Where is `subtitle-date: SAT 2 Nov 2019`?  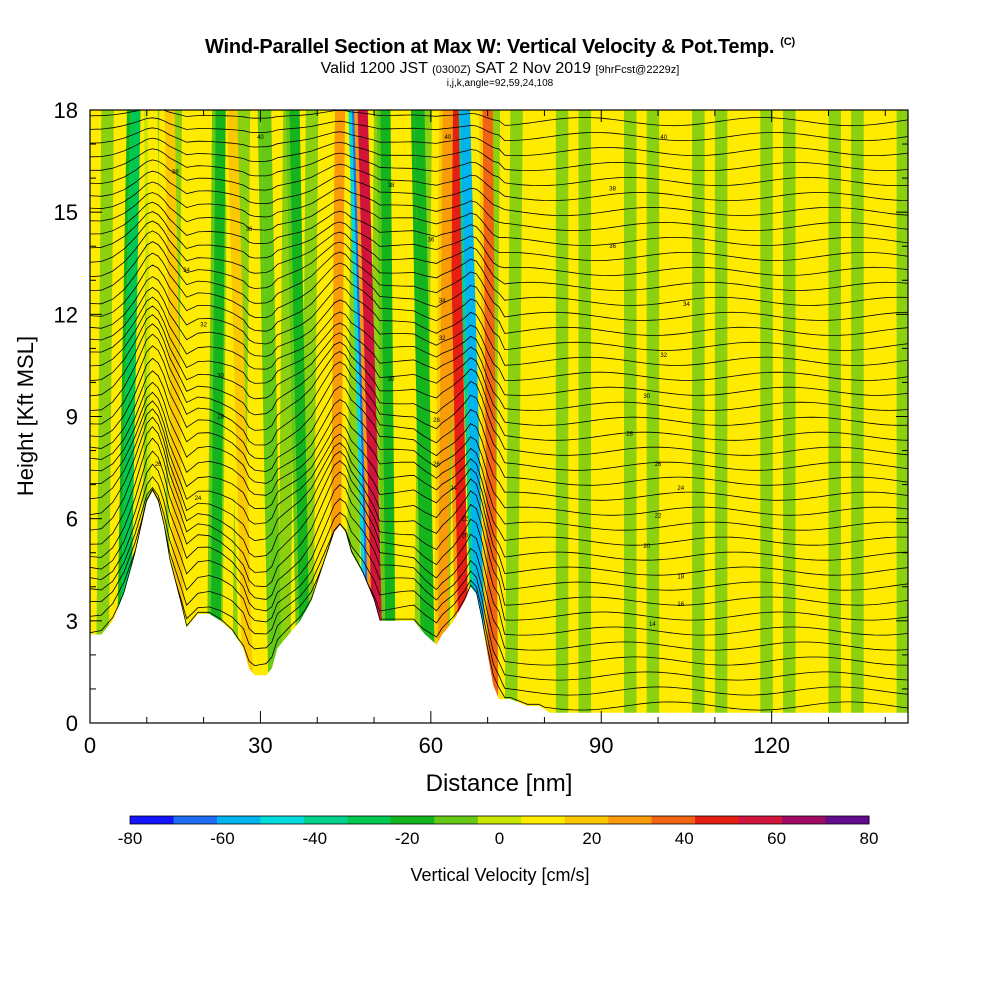
subtitle-date: SAT 2 Nov 2019 is located at coordinates (533, 68).